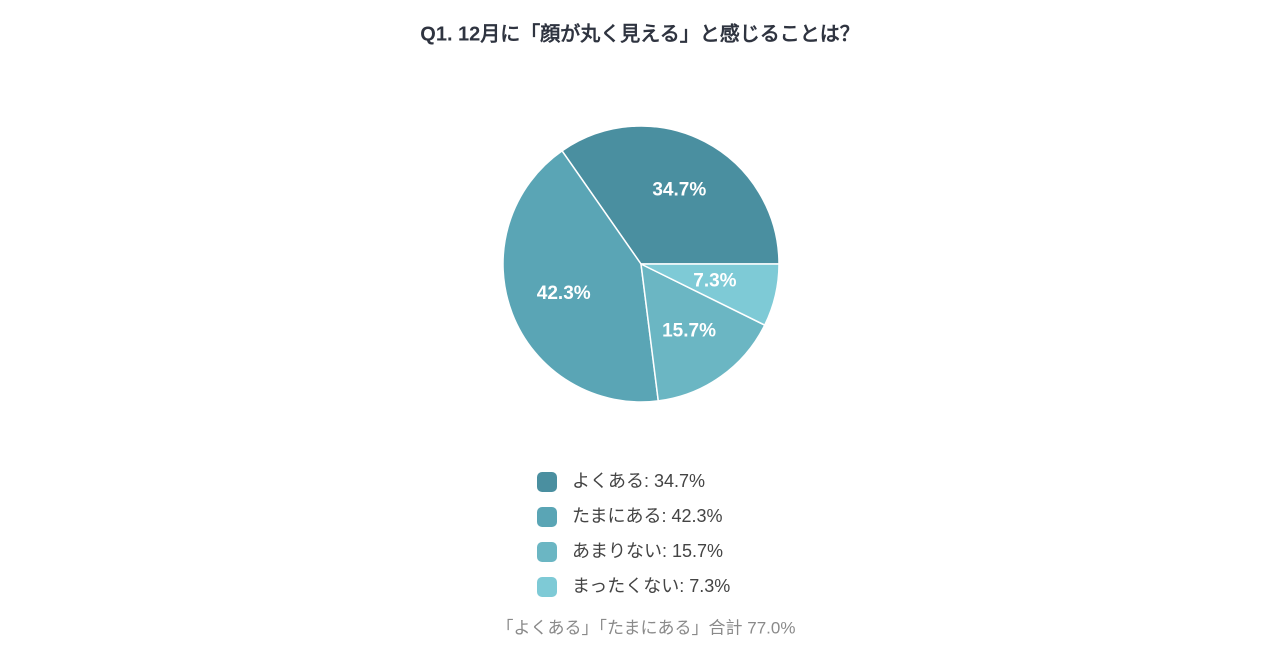  I want to click on data-label: 7.3%, so click(714, 280).